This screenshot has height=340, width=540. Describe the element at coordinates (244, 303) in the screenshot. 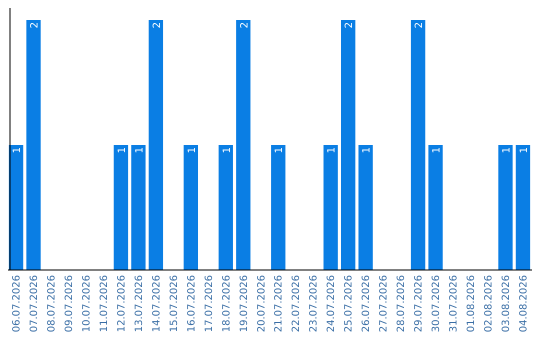

I see `x-tick-label: 19.07.2026` at that location.